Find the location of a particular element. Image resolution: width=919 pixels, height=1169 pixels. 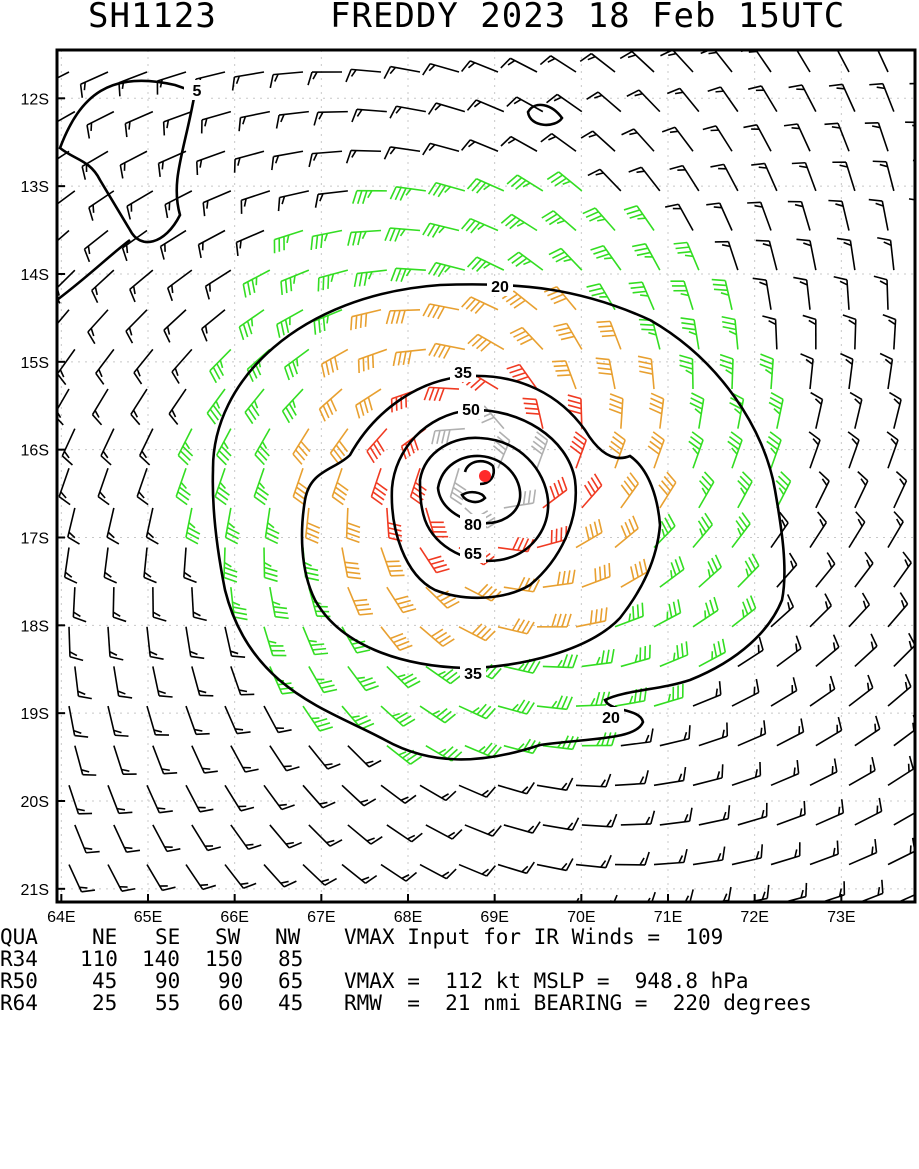

lat-tick-label: 17S is located at coordinates (35, 538).